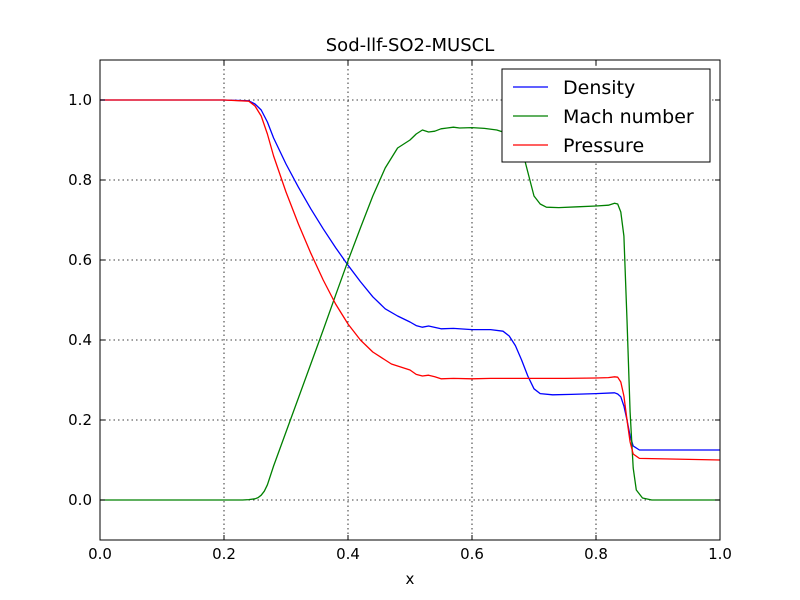 The width and height of the screenshot is (800, 600). What do you see at coordinates (80, 500) in the screenshot?
I see `y-tick-label: 0.0` at bounding box center [80, 500].